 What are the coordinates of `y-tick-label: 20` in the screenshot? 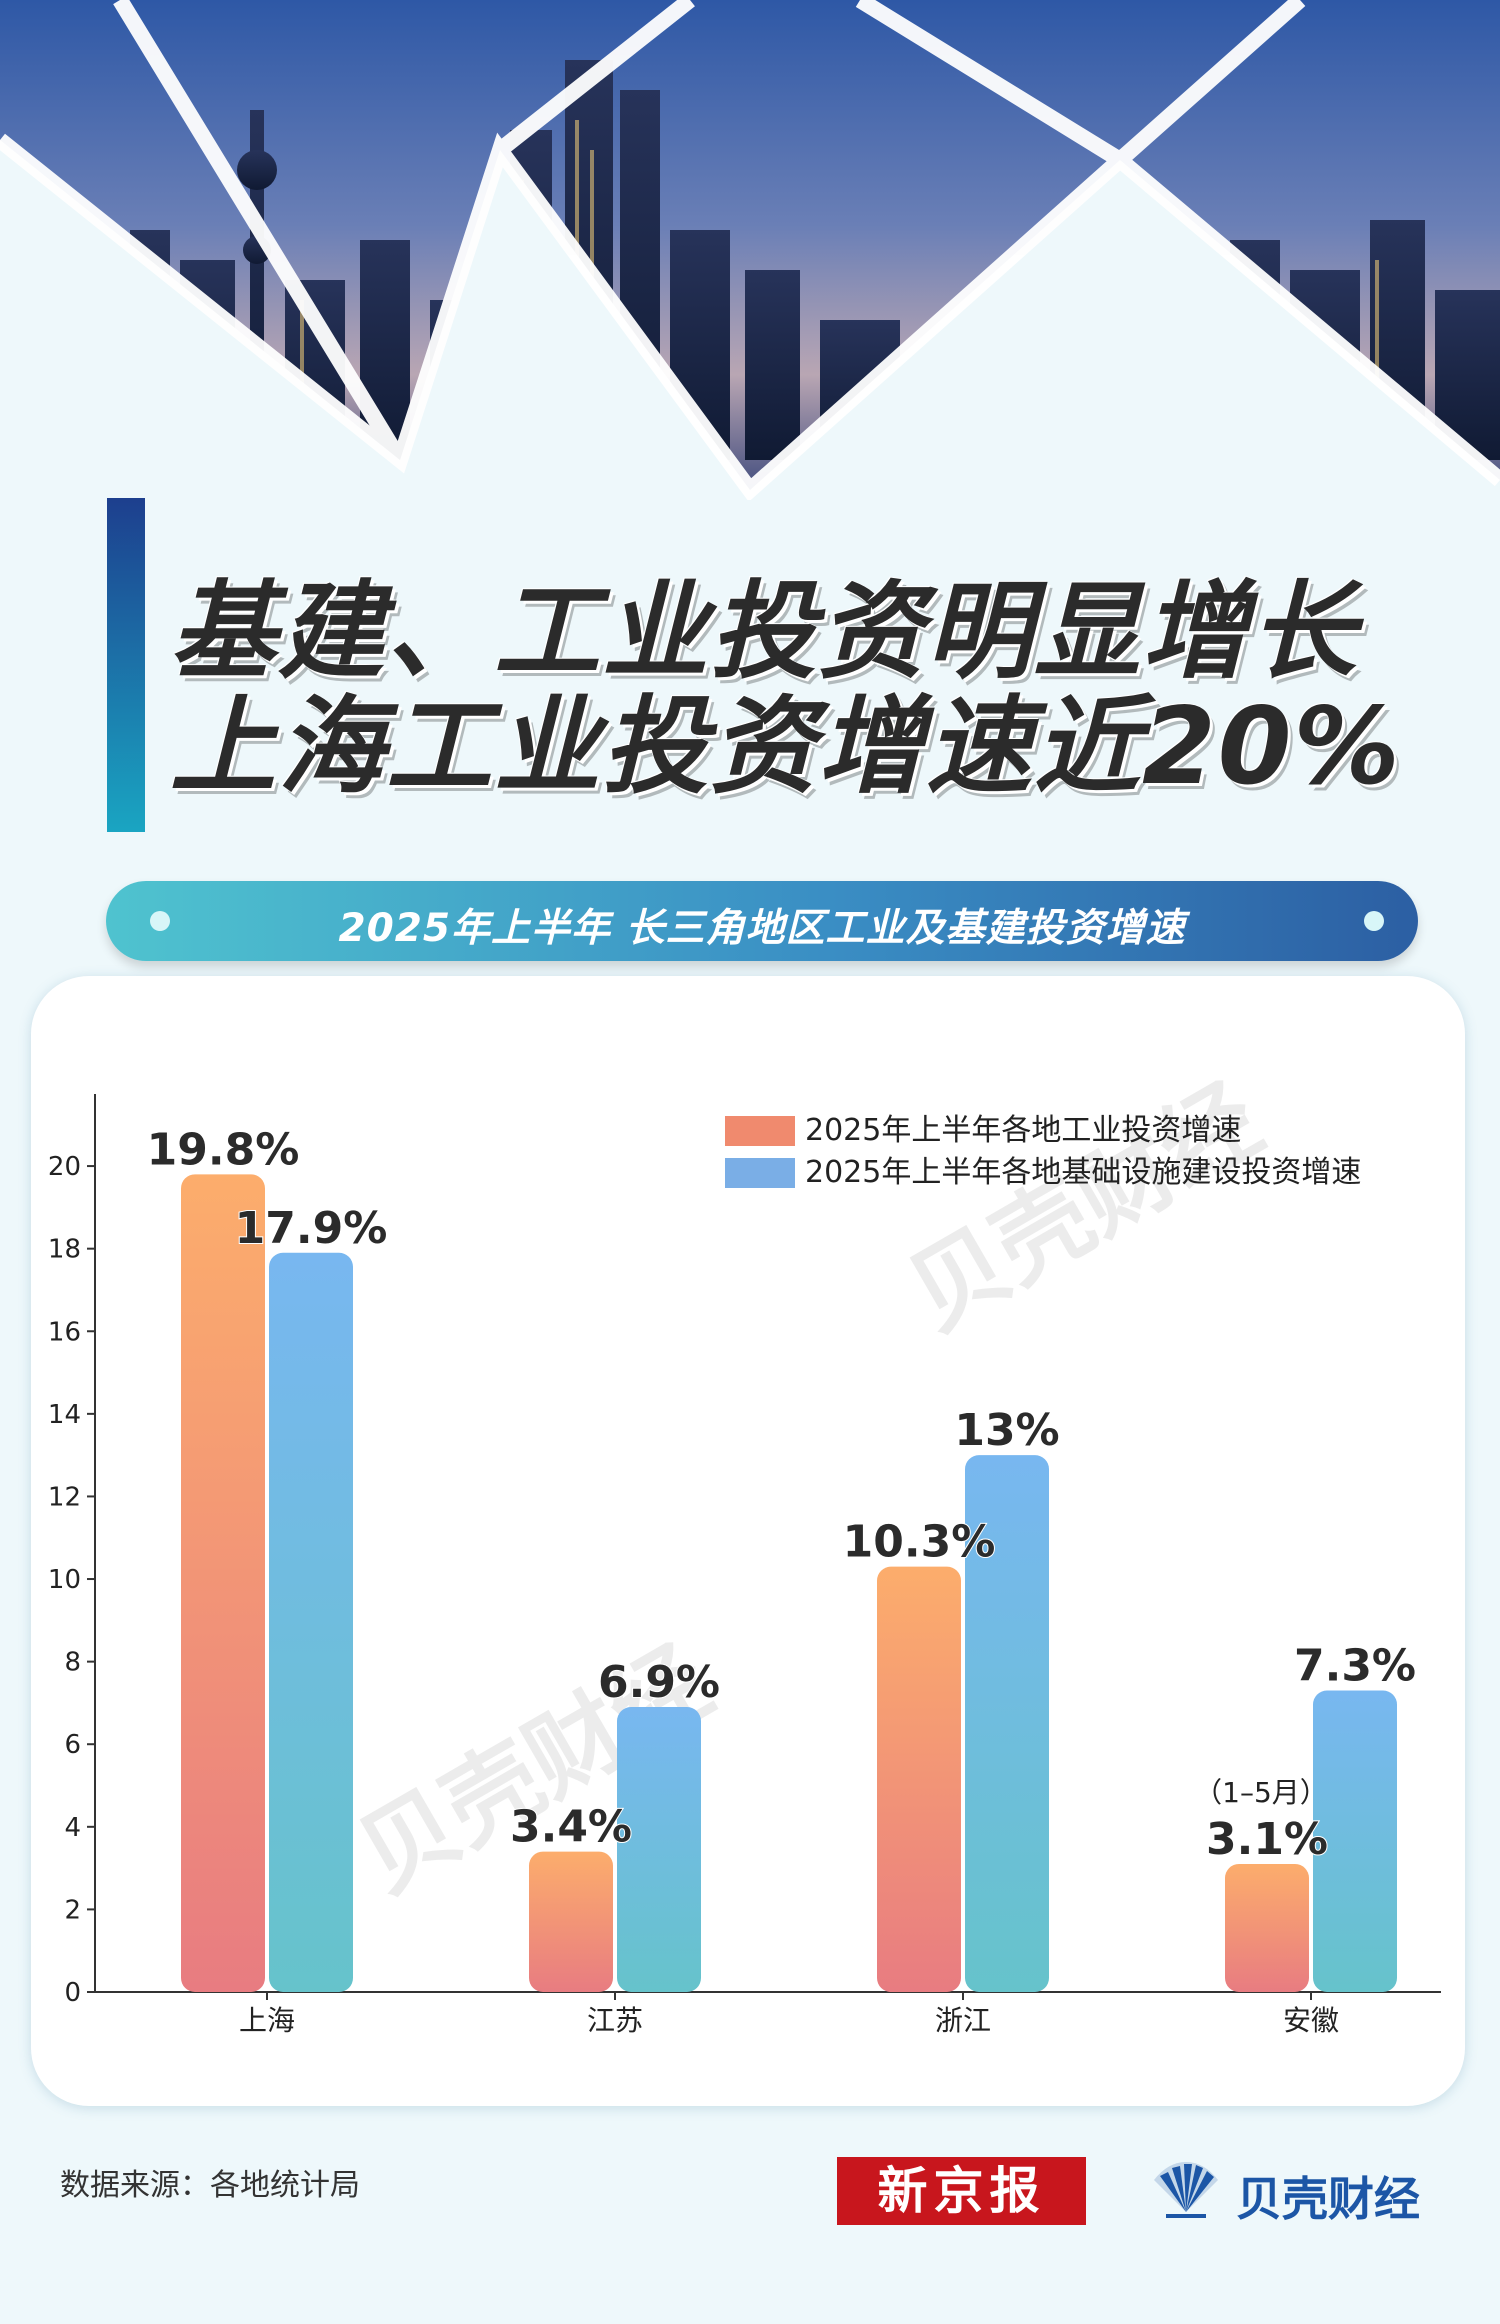 It's located at (64, 1167).